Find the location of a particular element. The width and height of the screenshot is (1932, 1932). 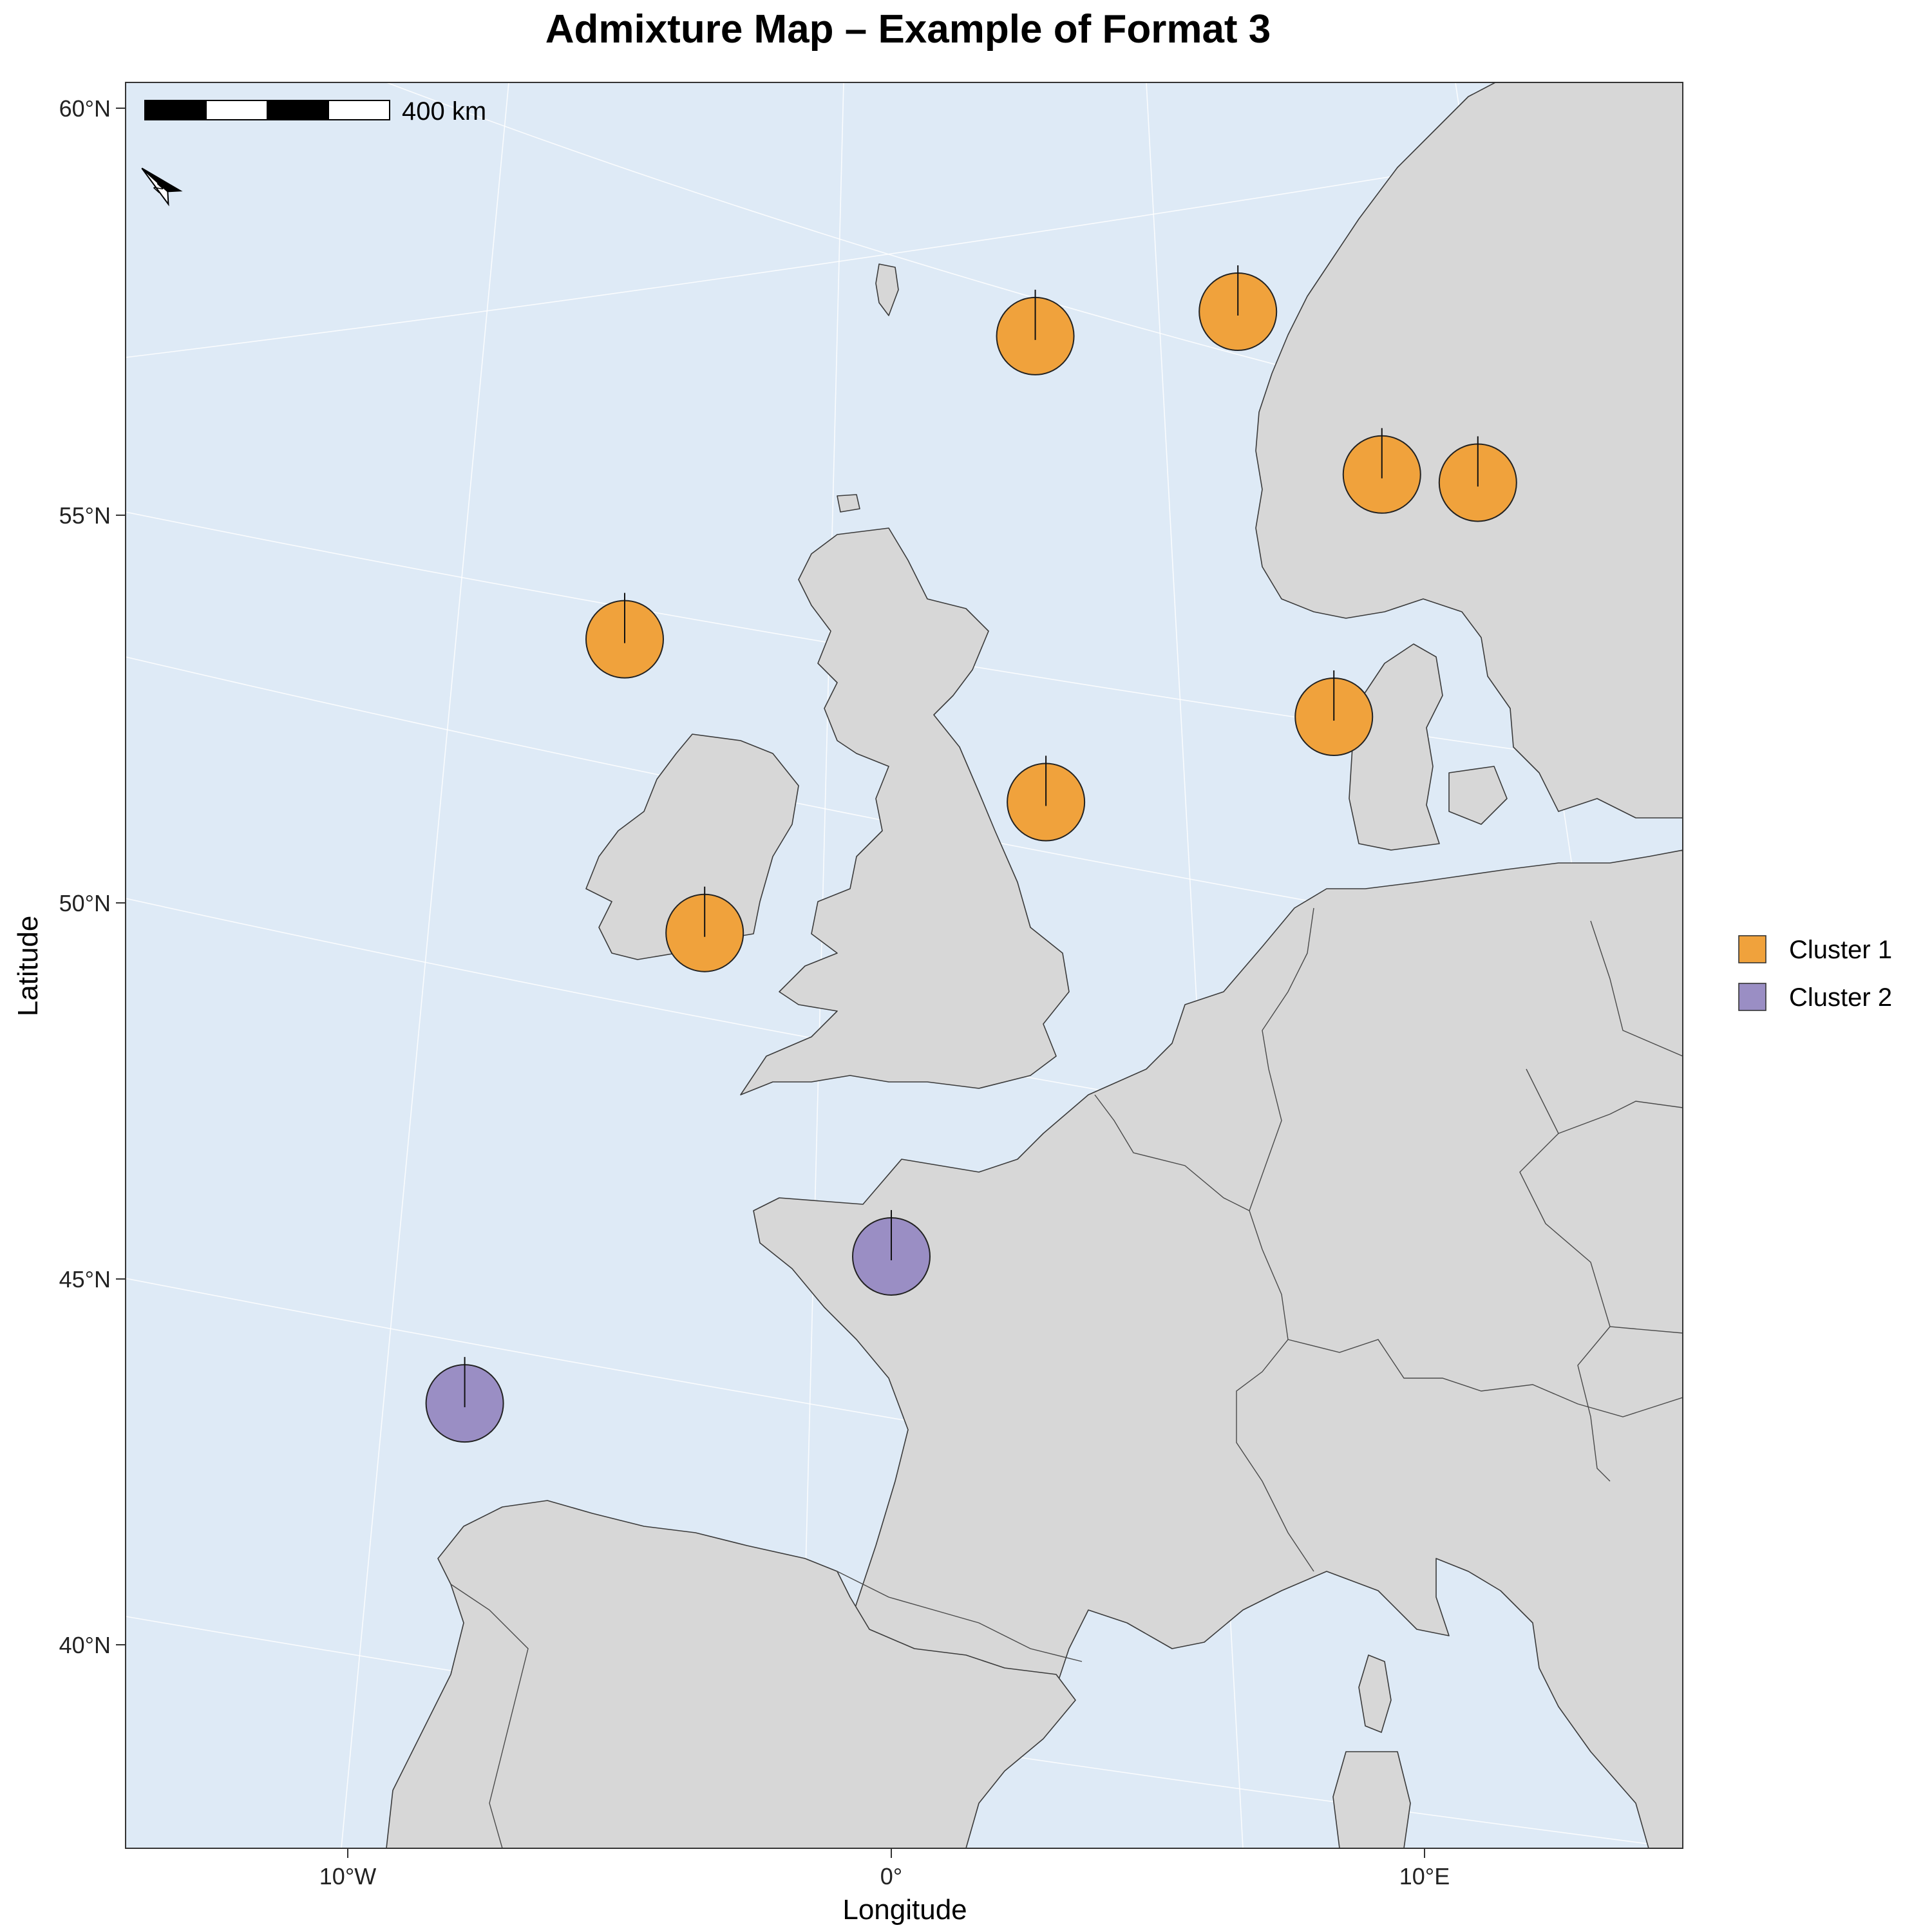

lon-tick-10w: 10°W is located at coordinates (348, 1876).